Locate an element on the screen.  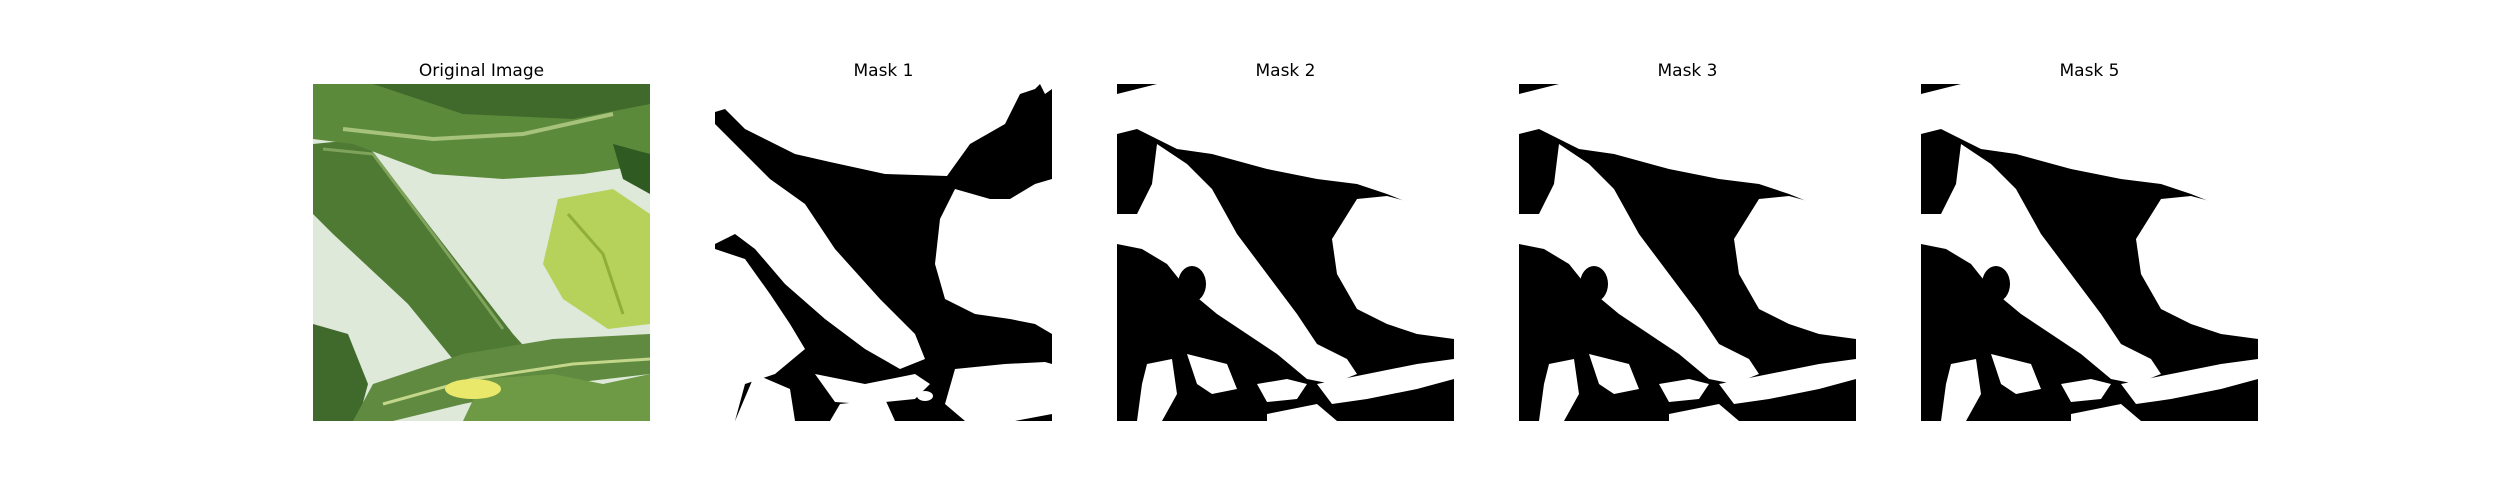
mask-2-image is located at coordinates (1285, 252).